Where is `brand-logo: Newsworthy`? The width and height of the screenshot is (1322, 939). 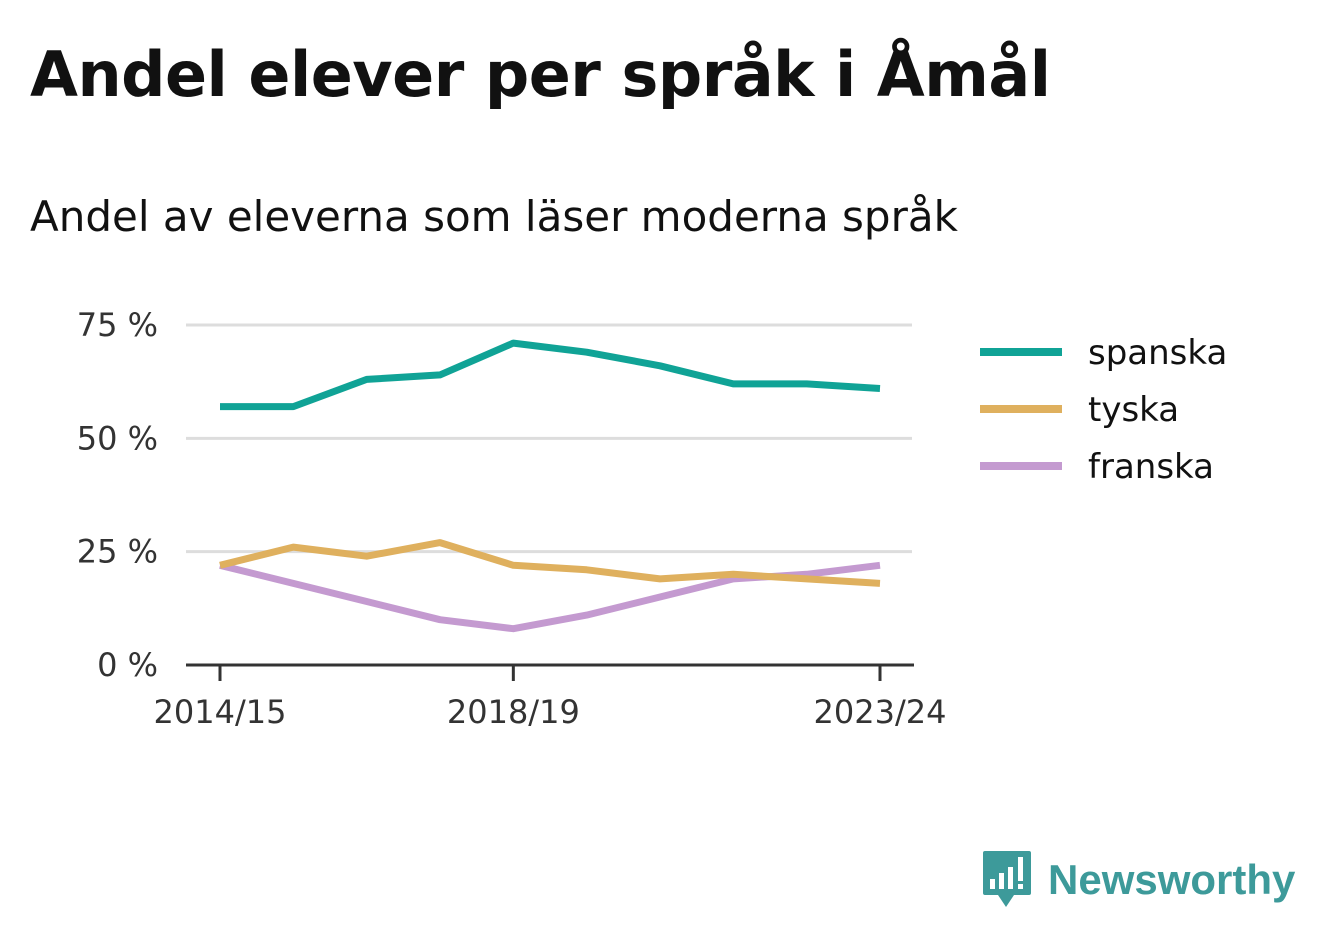 brand-logo: Newsworthy is located at coordinates (1138, 880).